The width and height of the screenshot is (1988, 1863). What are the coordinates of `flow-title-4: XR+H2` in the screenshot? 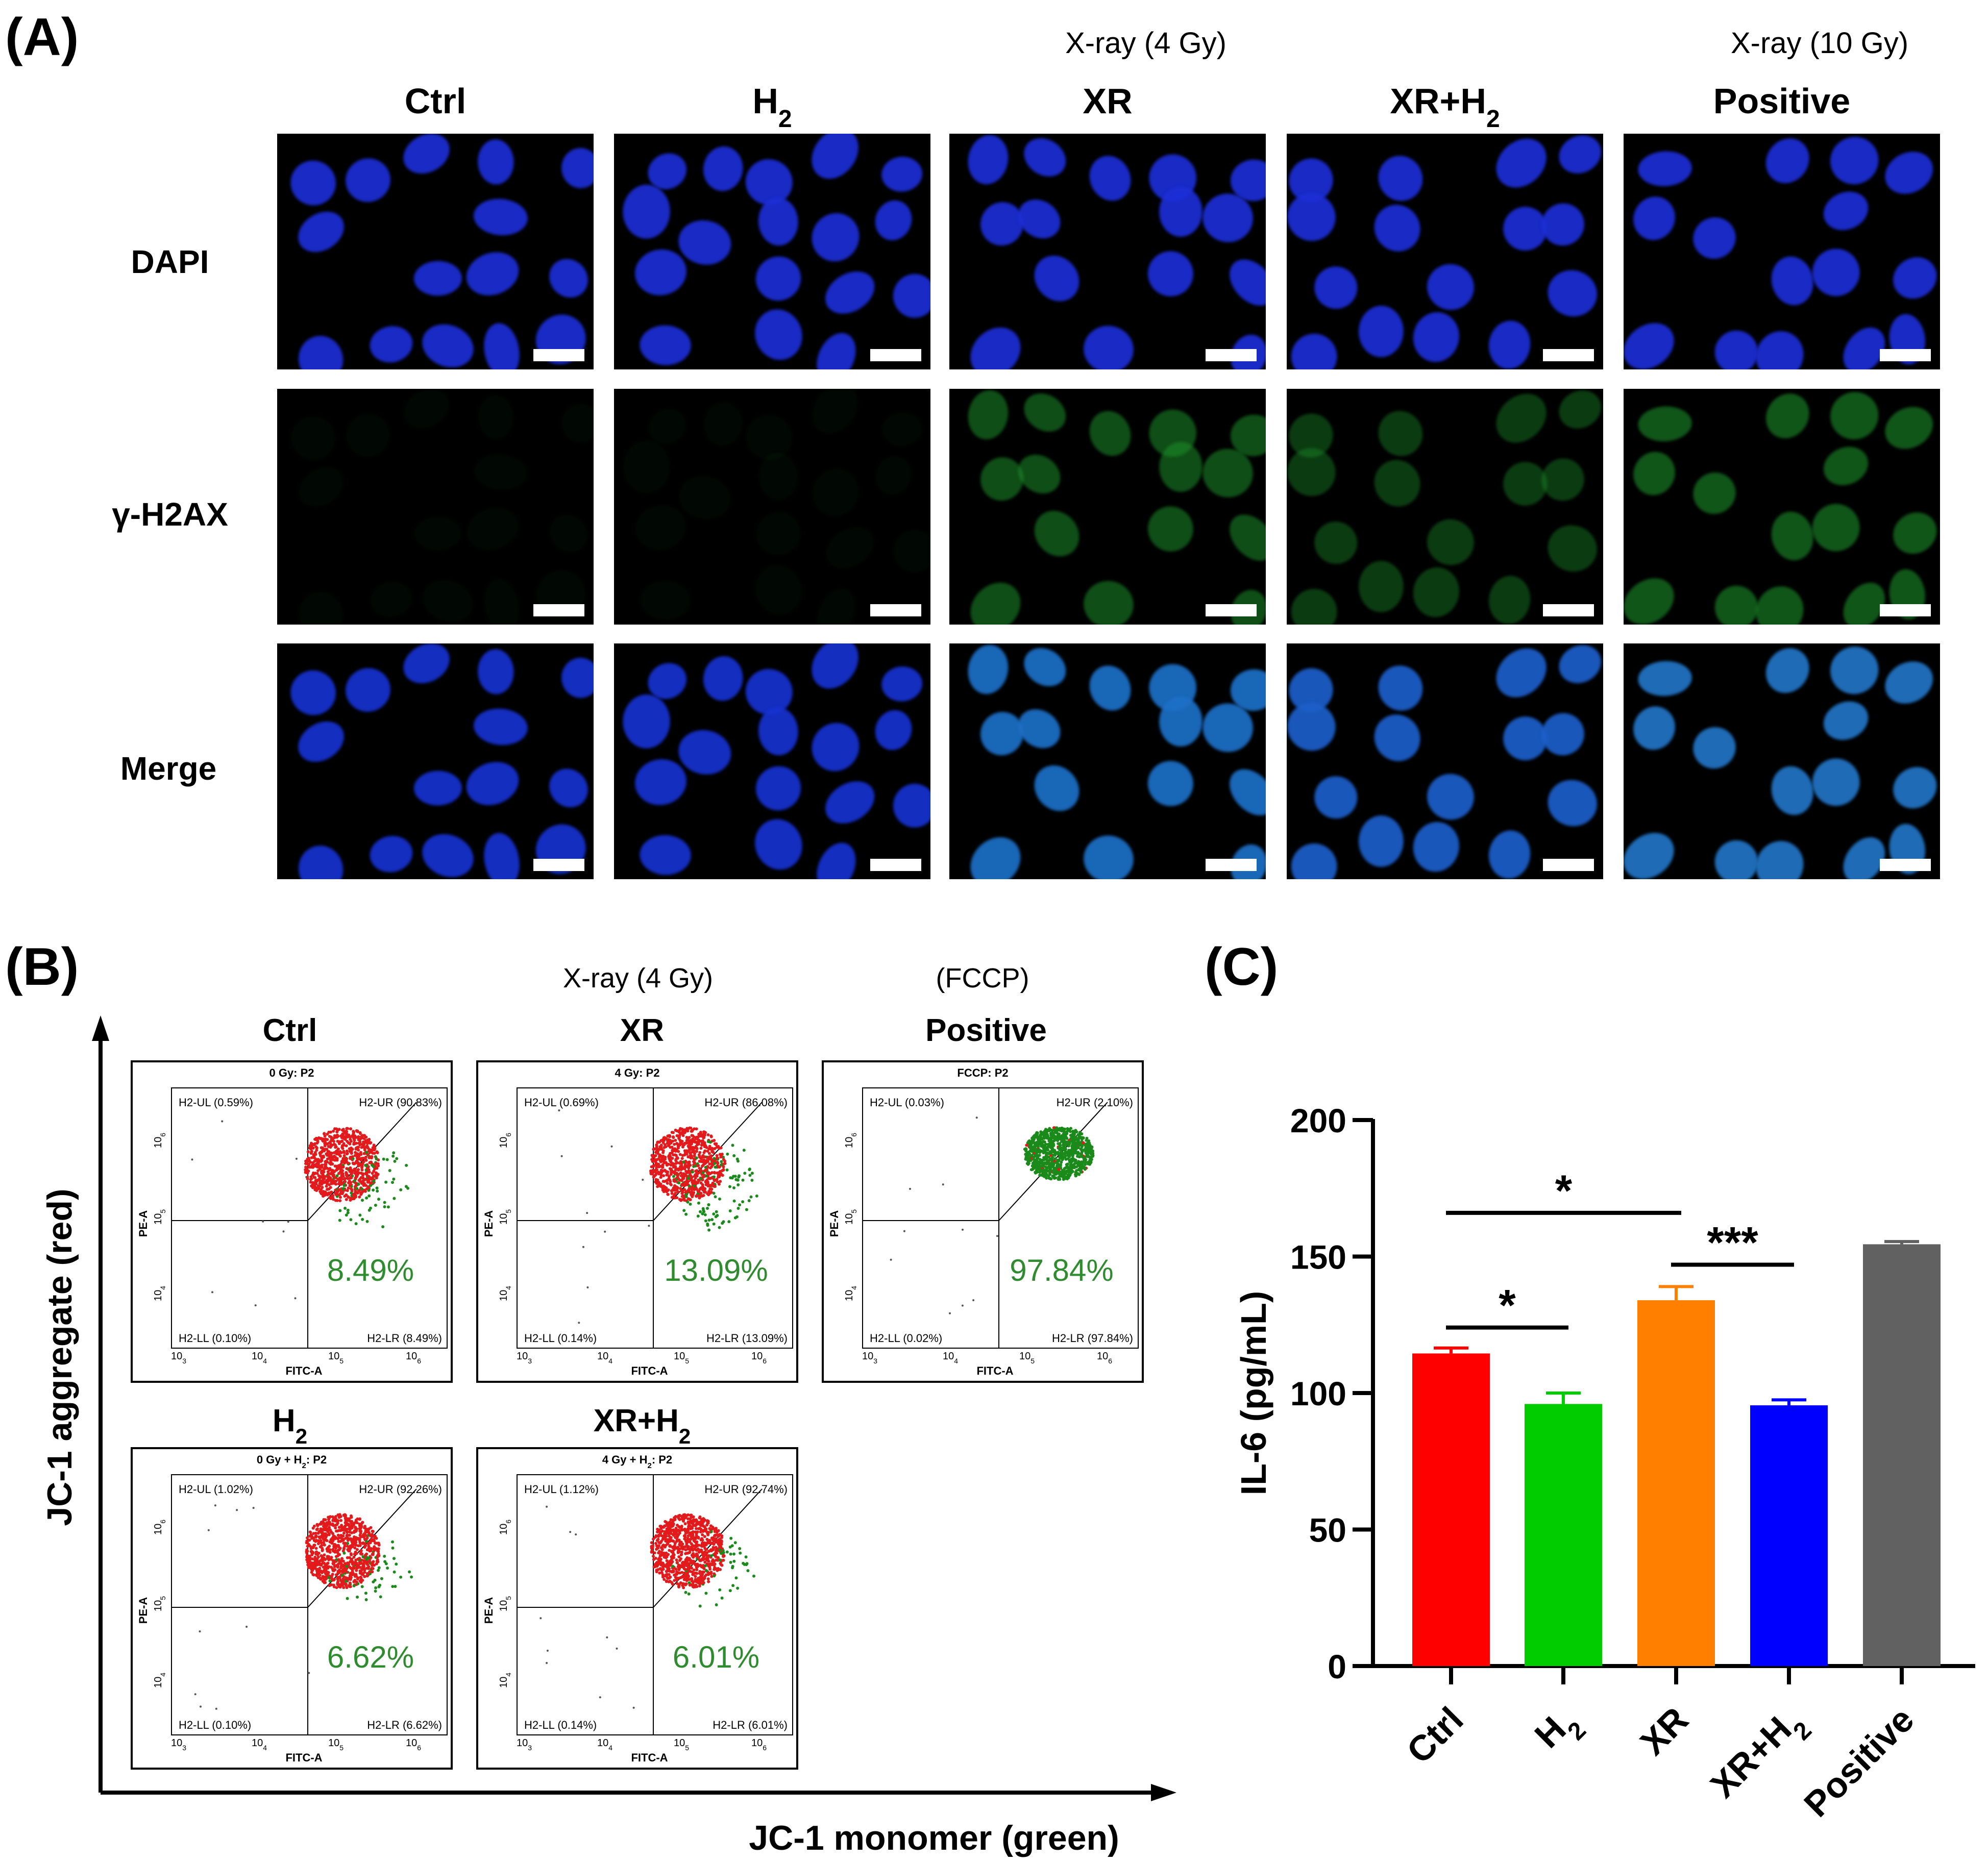 It's located at (642, 1425).